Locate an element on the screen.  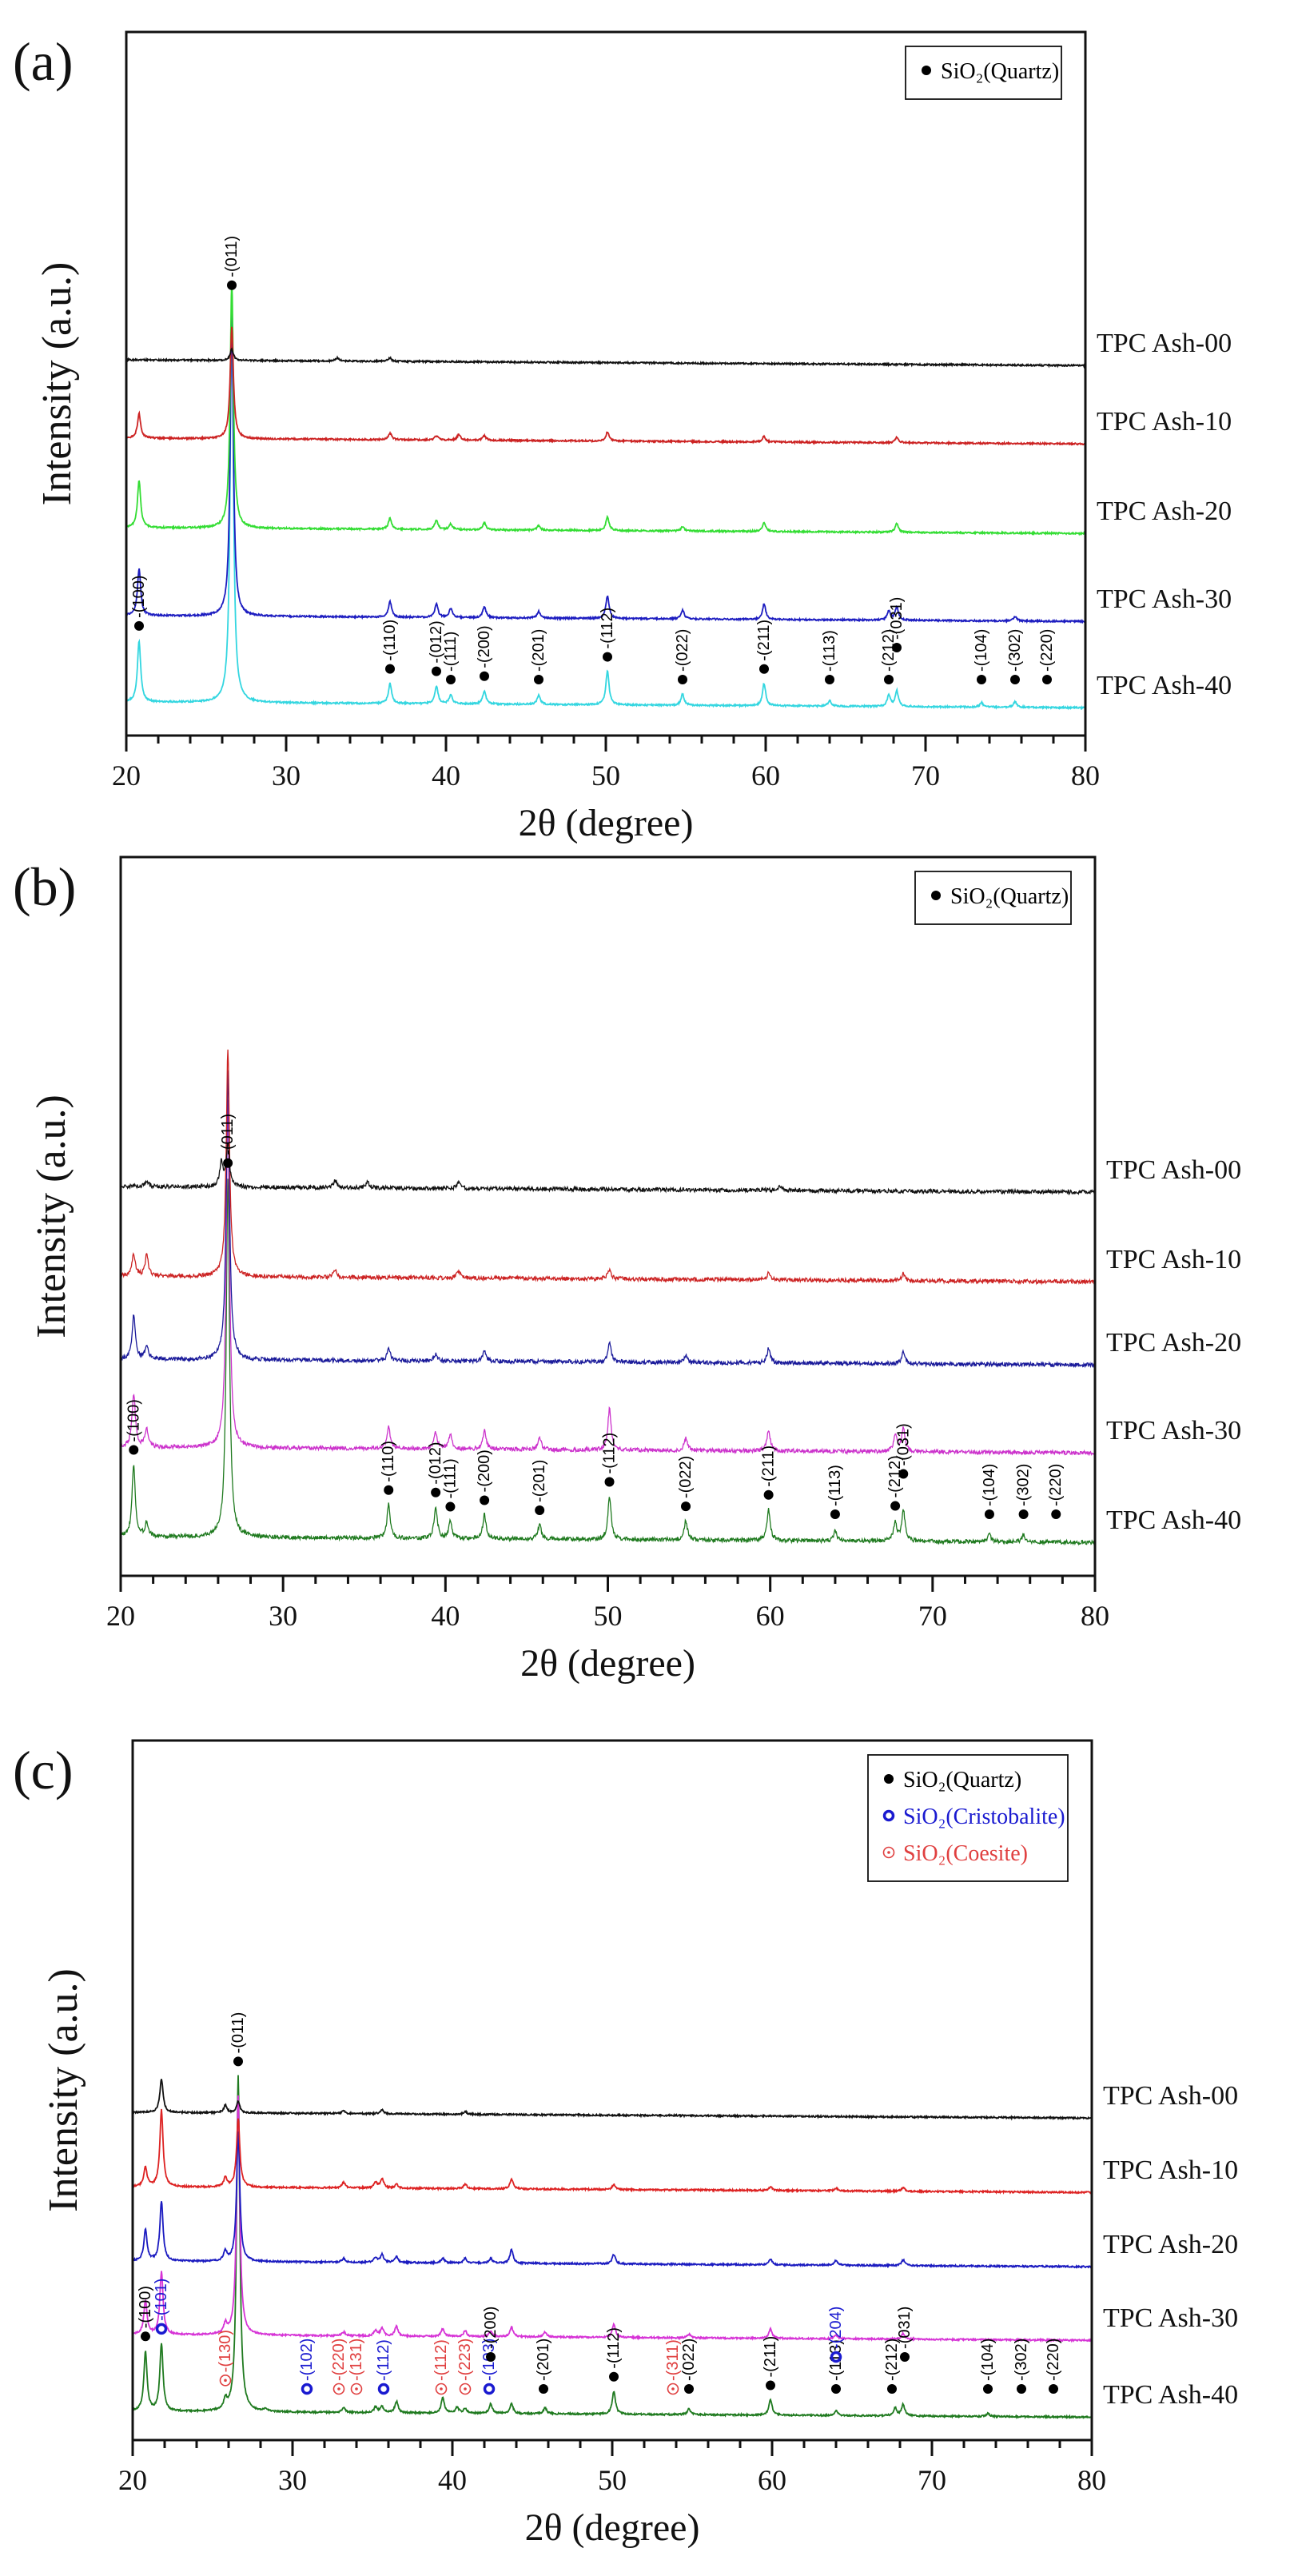
x-axis-title: 2θ (degree) is located at coordinates (607, 1664).